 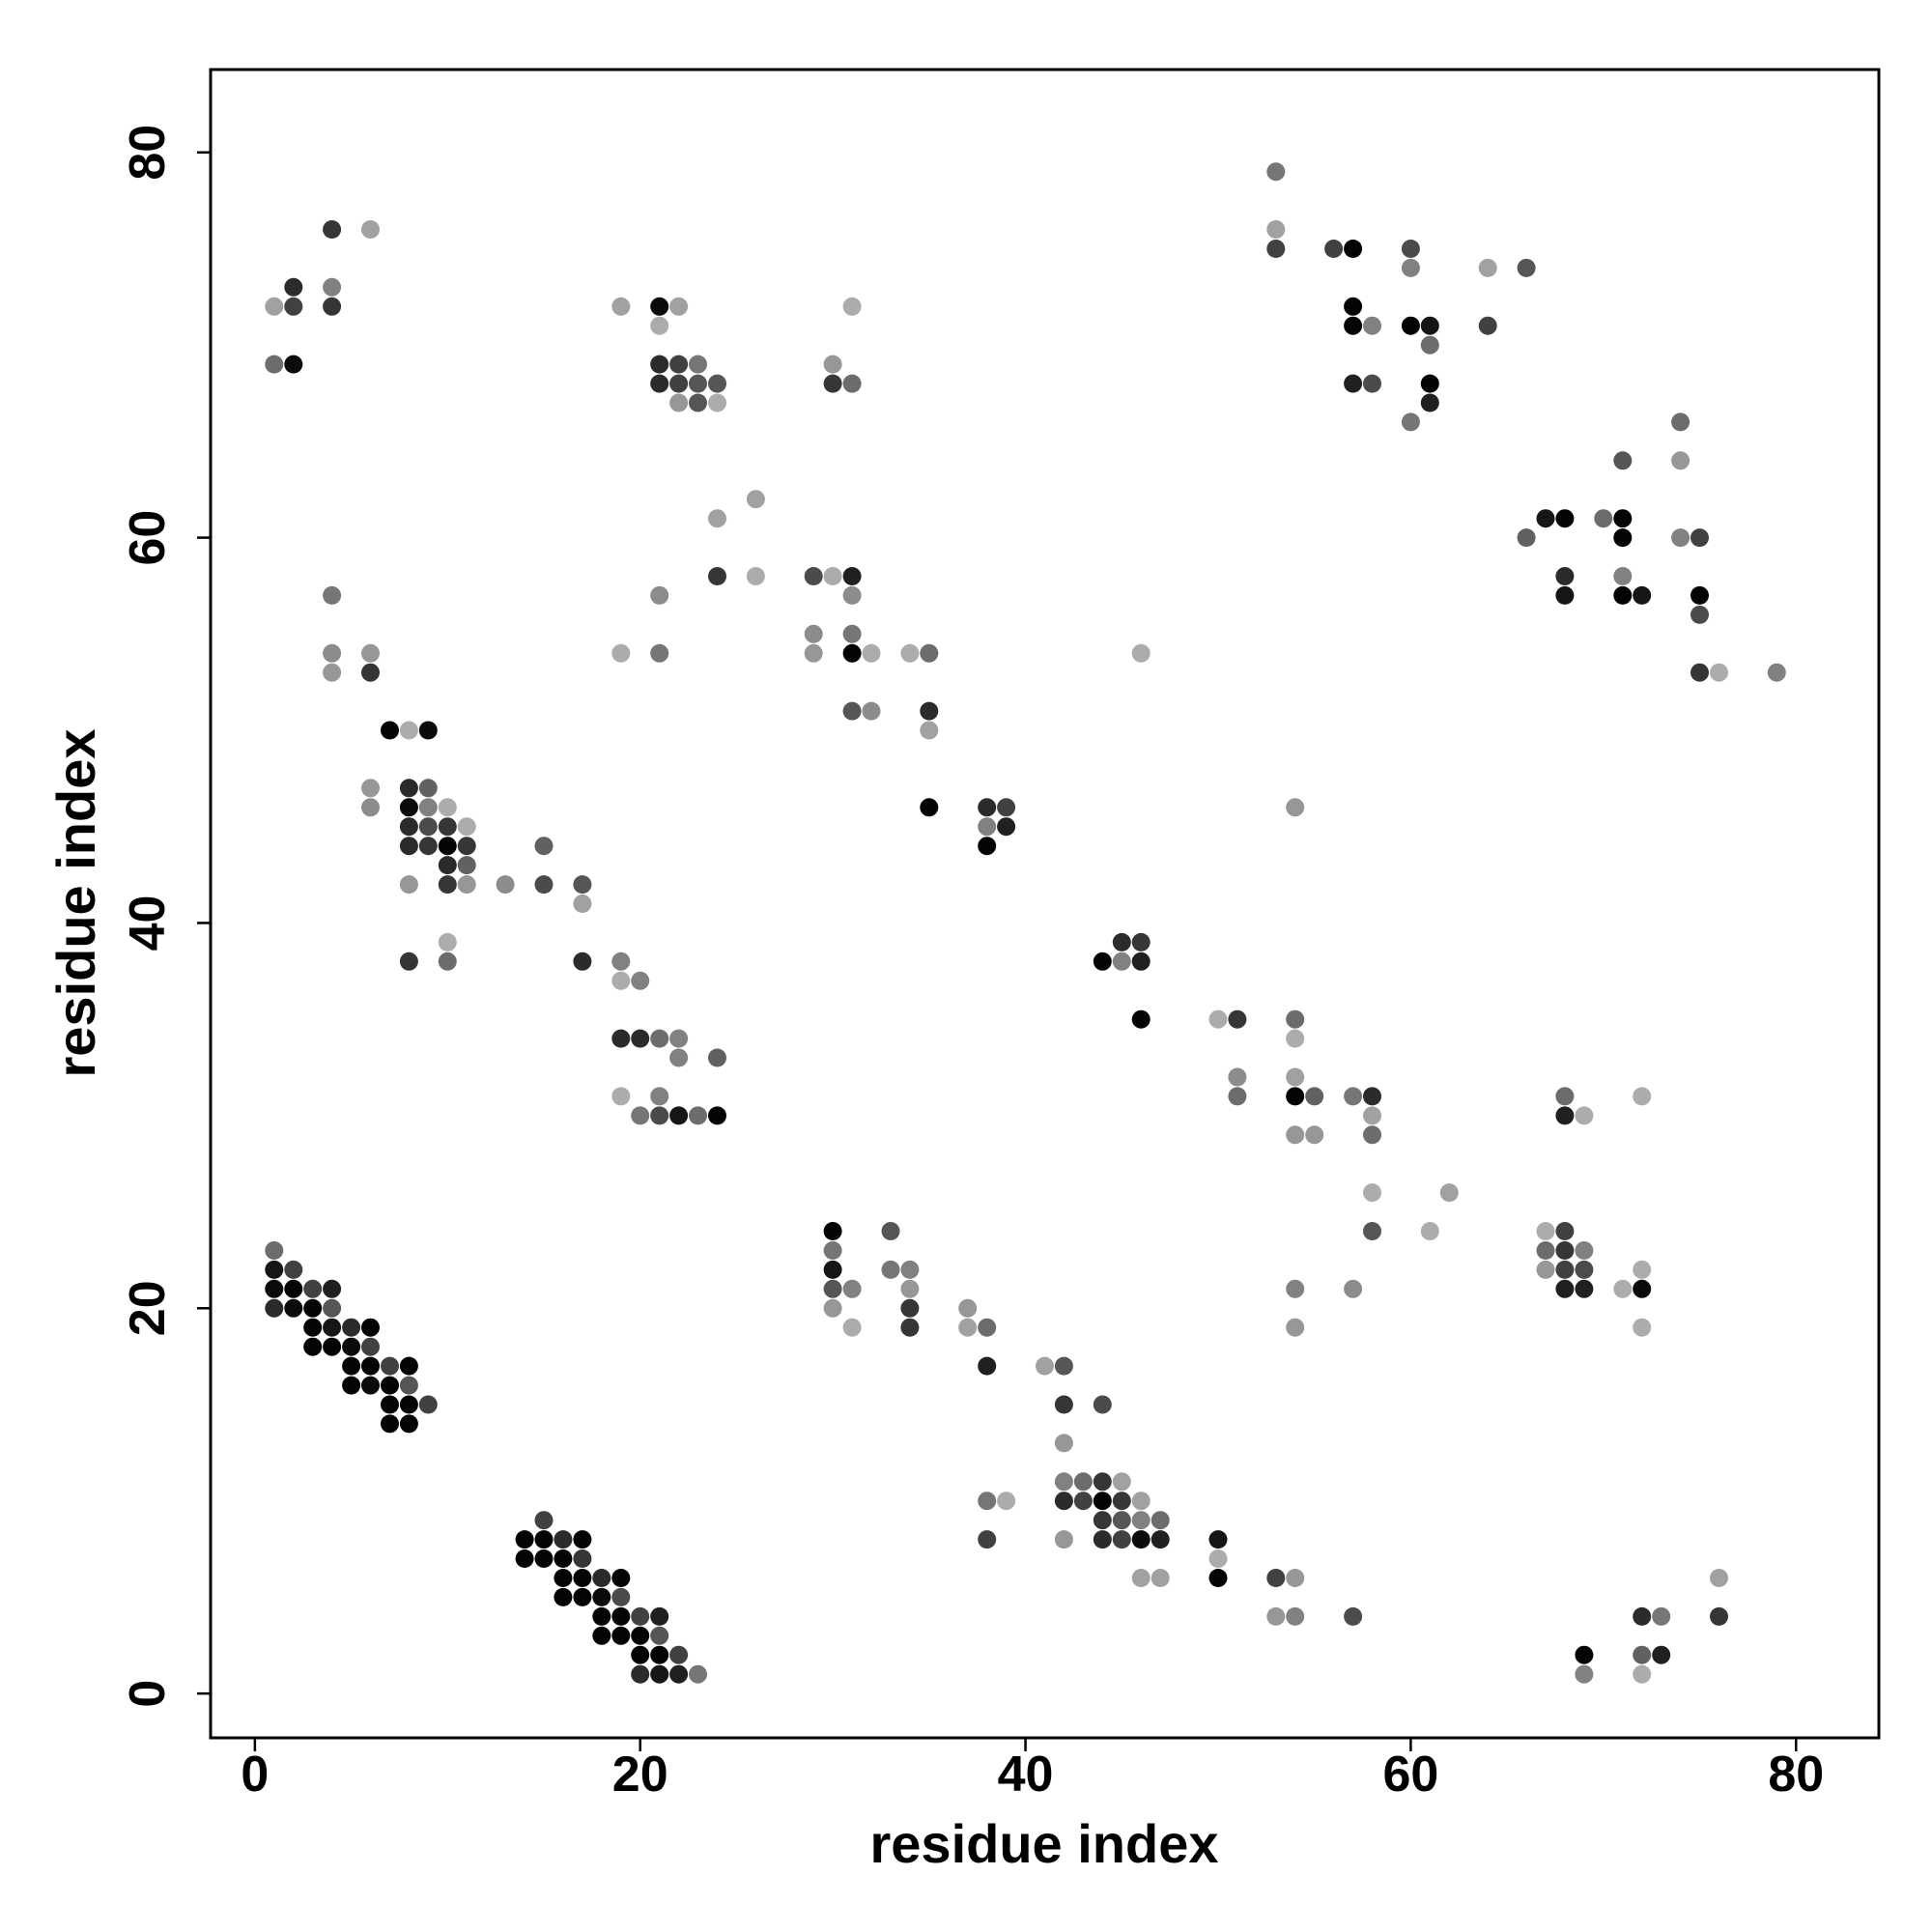 What do you see at coordinates (1026, 1775) in the screenshot?
I see `x-tick-label: 40` at bounding box center [1026, 1775].